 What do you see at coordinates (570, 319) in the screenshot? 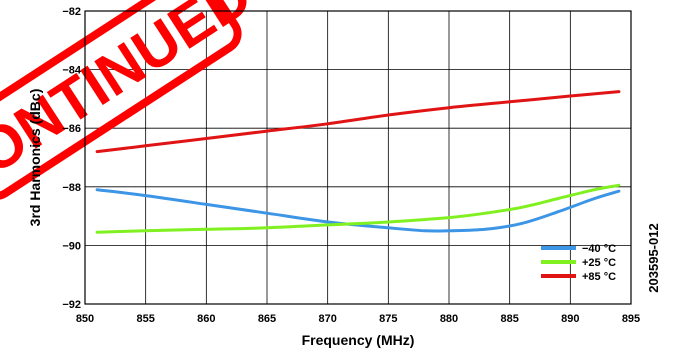
I see `x-tick-label: 890` at bounding box center [570, 319].